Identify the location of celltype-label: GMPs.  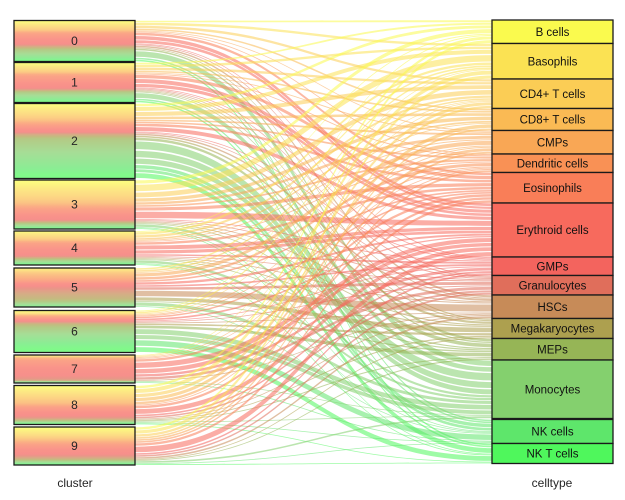
(553, 267).